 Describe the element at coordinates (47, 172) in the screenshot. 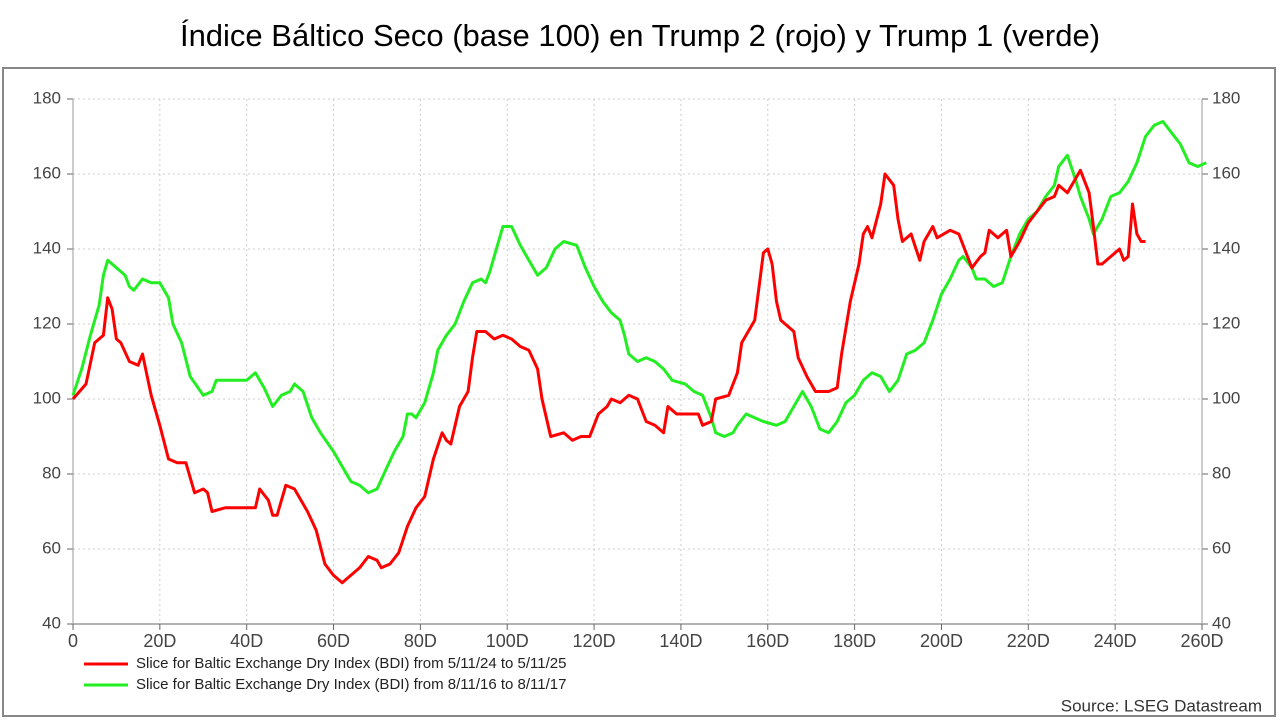

I see `y-tick-label: 160` at that location.